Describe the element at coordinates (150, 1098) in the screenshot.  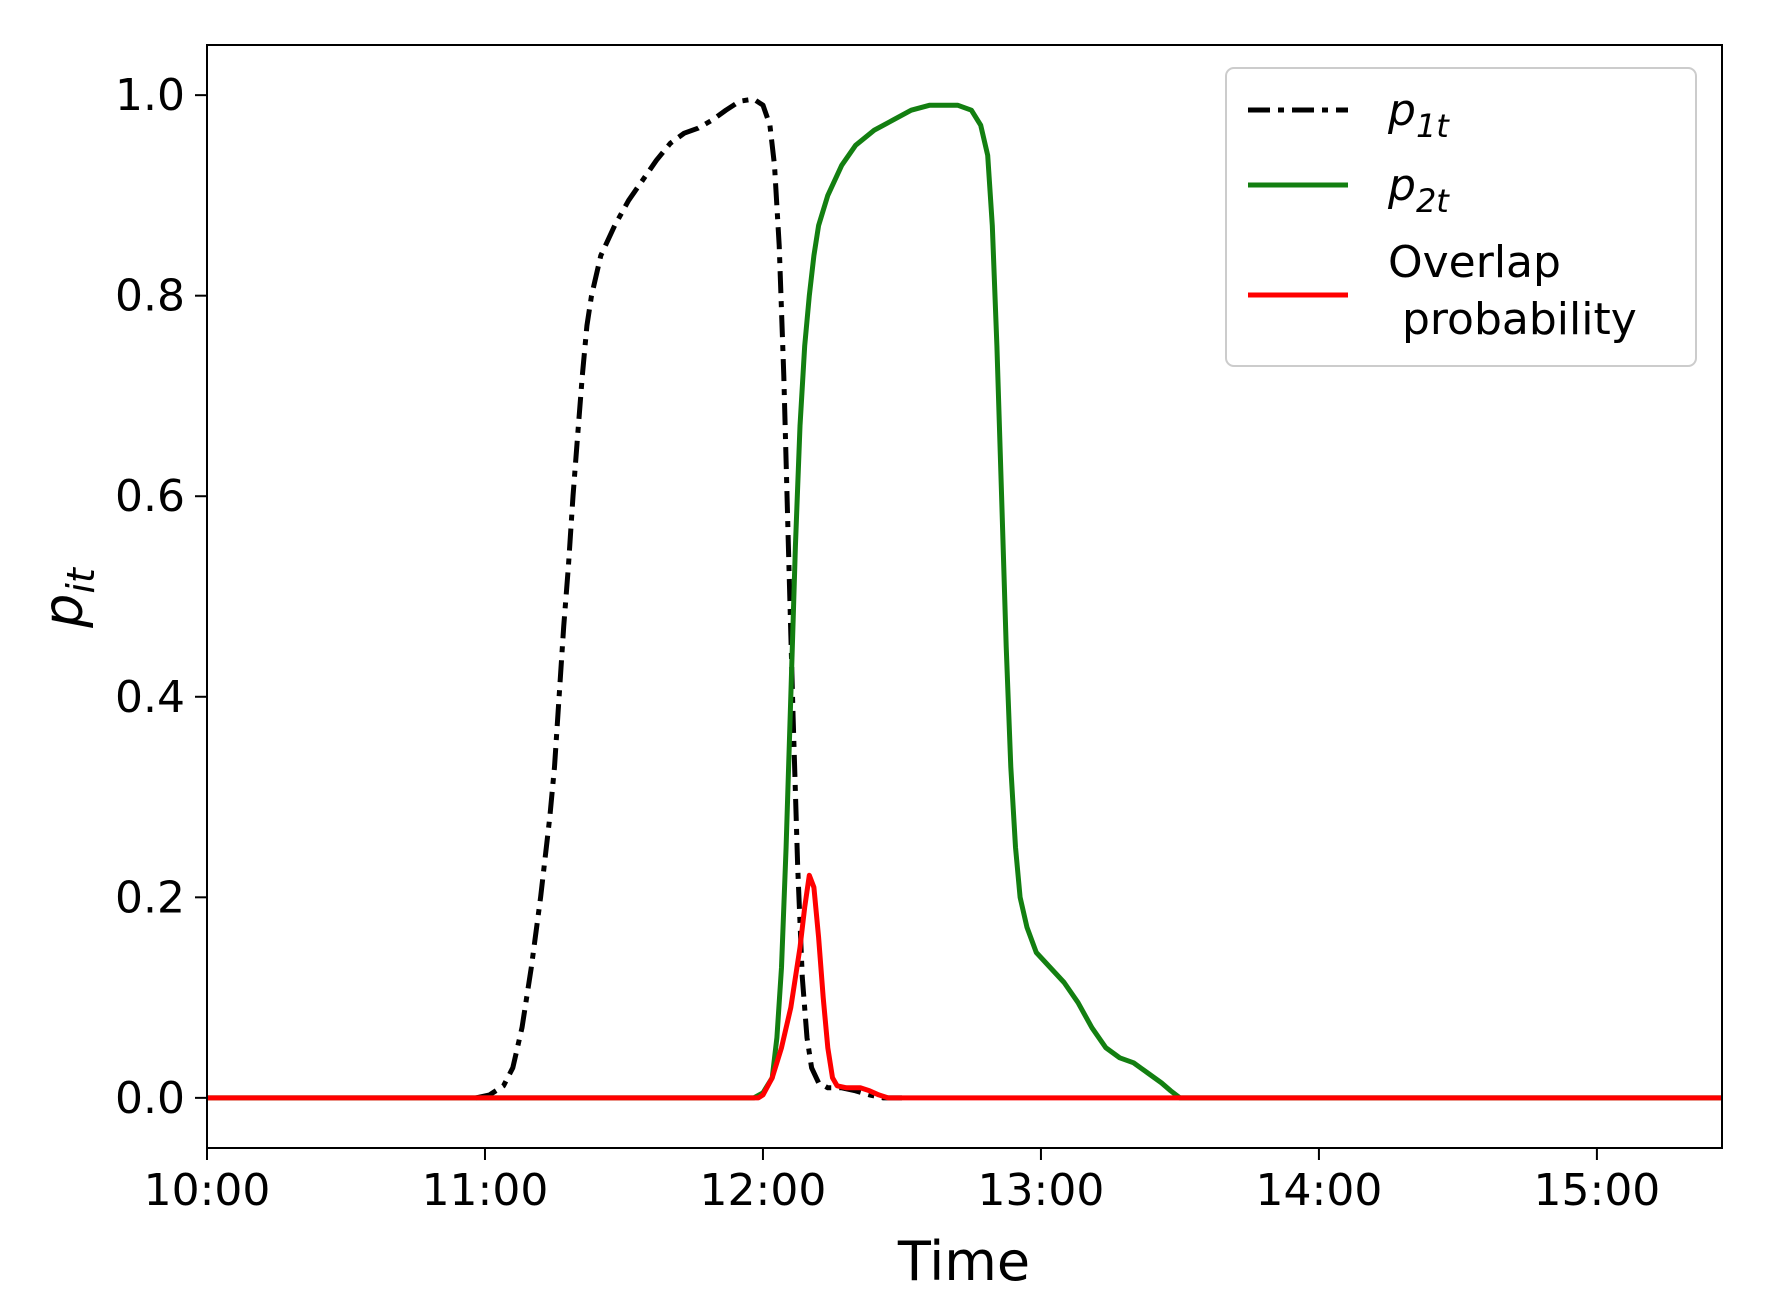
I see `y-tick-label: 0.0` at that location.